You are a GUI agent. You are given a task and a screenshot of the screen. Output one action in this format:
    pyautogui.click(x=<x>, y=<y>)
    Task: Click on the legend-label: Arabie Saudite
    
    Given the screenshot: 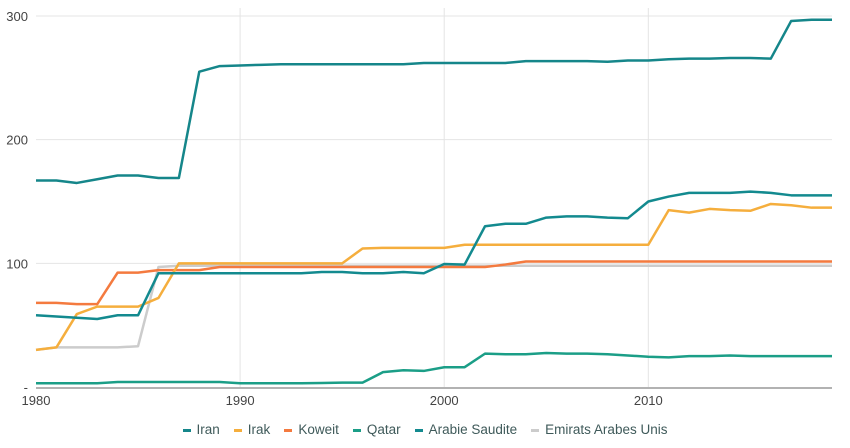 What is the action you would take?
    pyautogui.click(x=473, y=429)
    